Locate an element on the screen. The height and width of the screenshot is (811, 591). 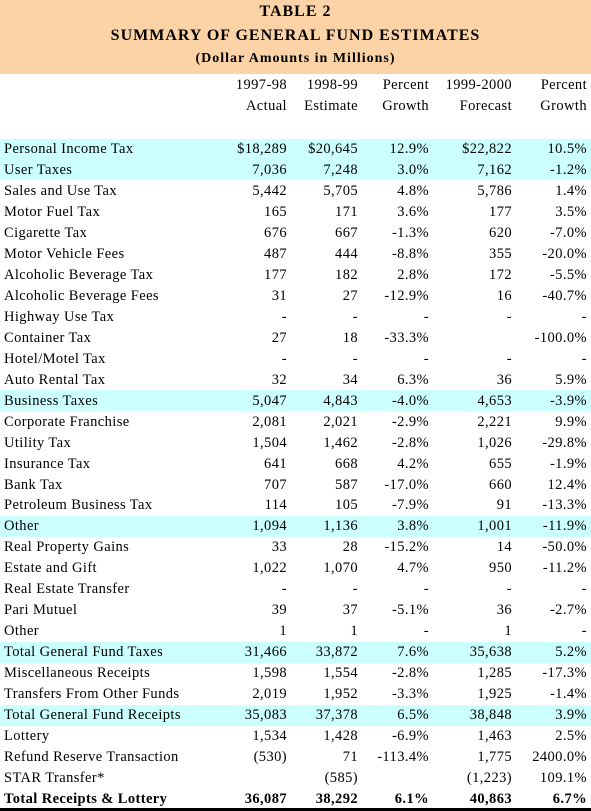
cell-value: 5,786 is located at coordinates (494, 190).